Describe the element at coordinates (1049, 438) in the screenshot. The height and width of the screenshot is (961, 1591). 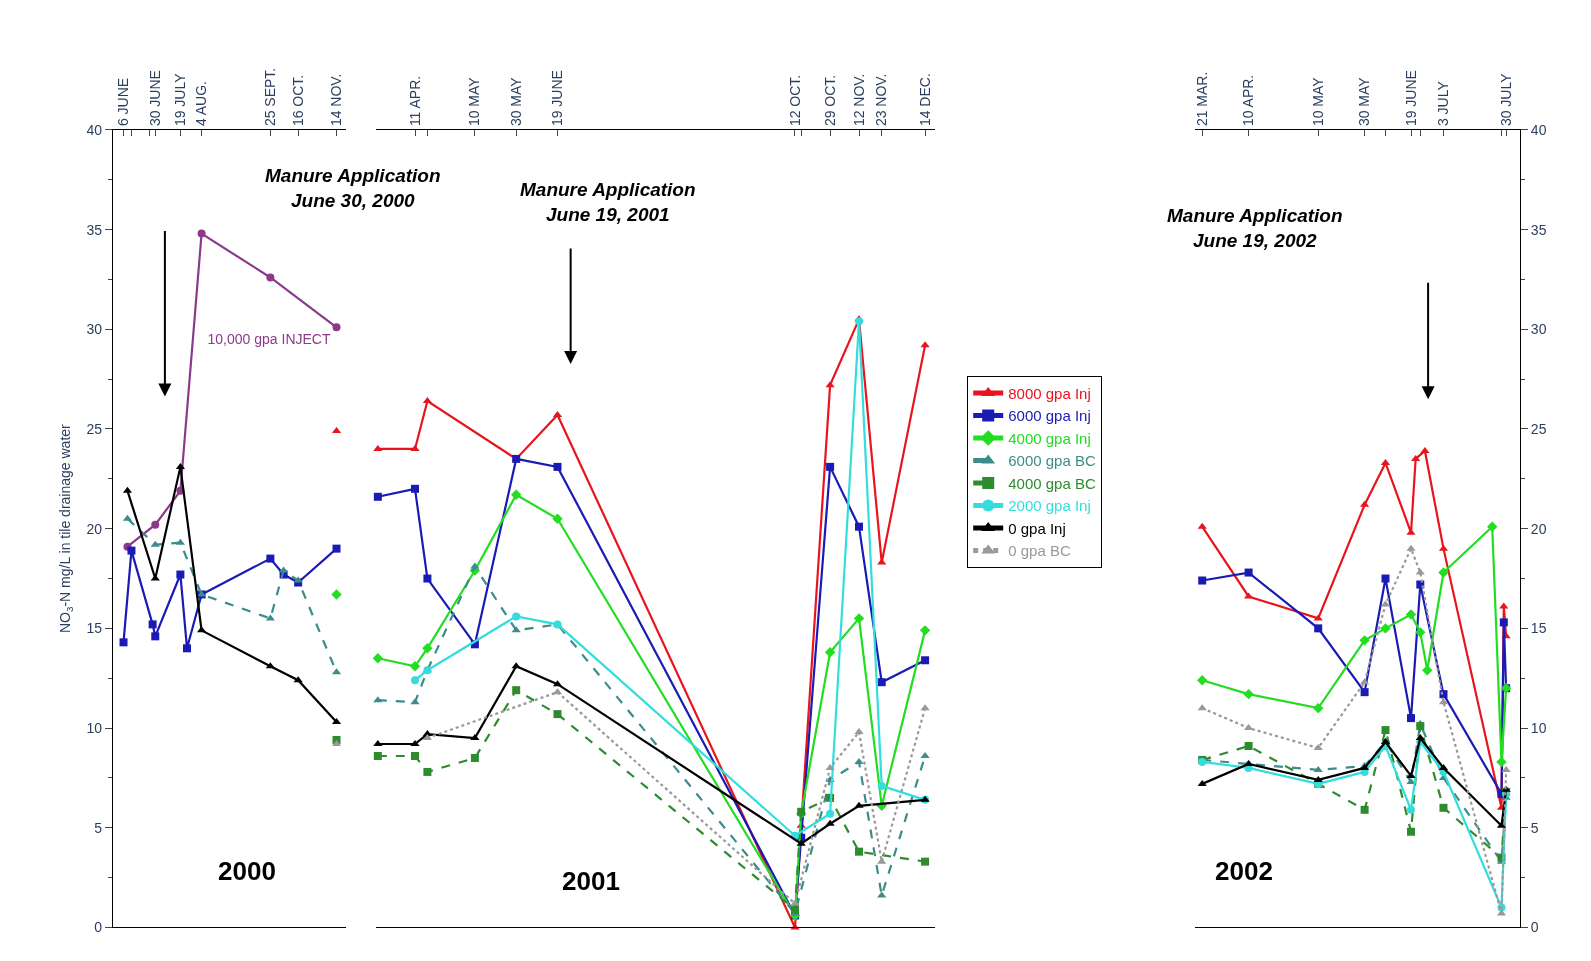
I see `legend-label: 4000 gpa Inj` at that location.